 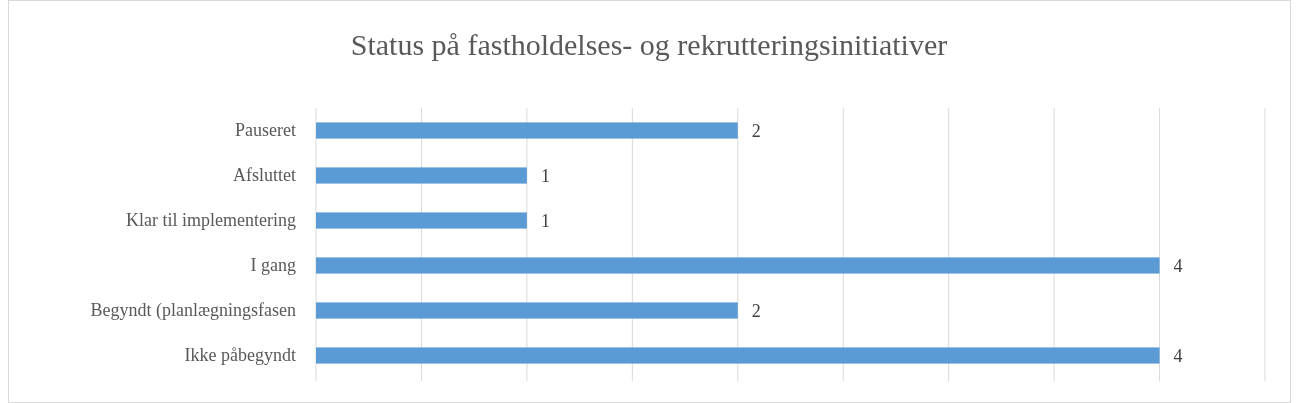 I want to click on y-tick-label: Begyndt (planlægningsfasen, so click(x=193, y=311).